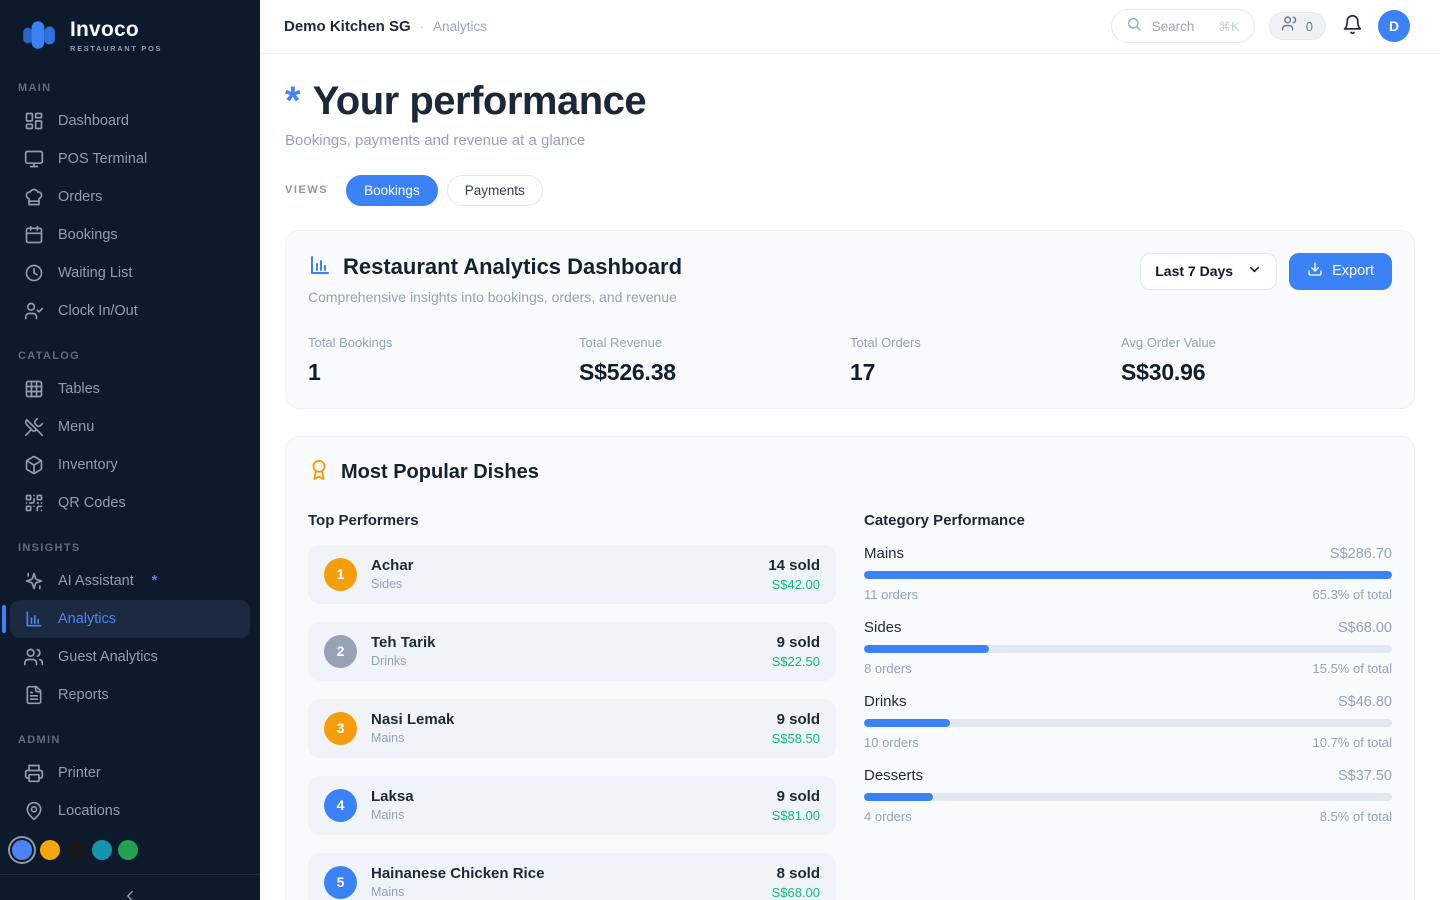  I want to click on section-label-main: MAIN, so click(35, 88).